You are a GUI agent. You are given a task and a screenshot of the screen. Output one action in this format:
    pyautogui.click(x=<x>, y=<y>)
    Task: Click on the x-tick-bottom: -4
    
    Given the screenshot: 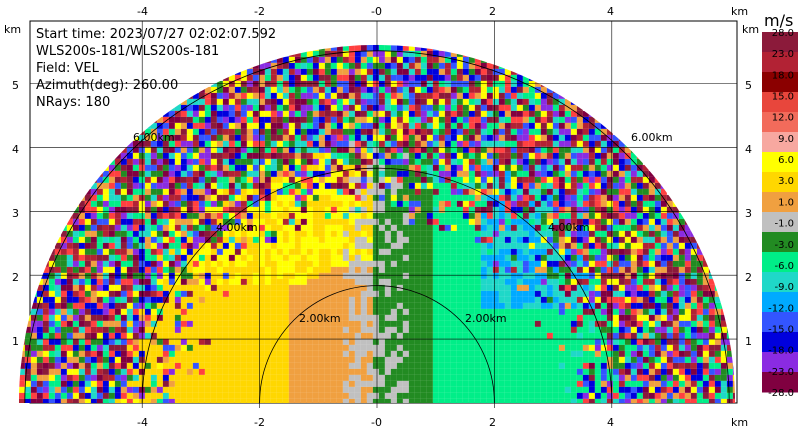 What is the action you would take?
    pyautogui.click(x=142, y=422)
    